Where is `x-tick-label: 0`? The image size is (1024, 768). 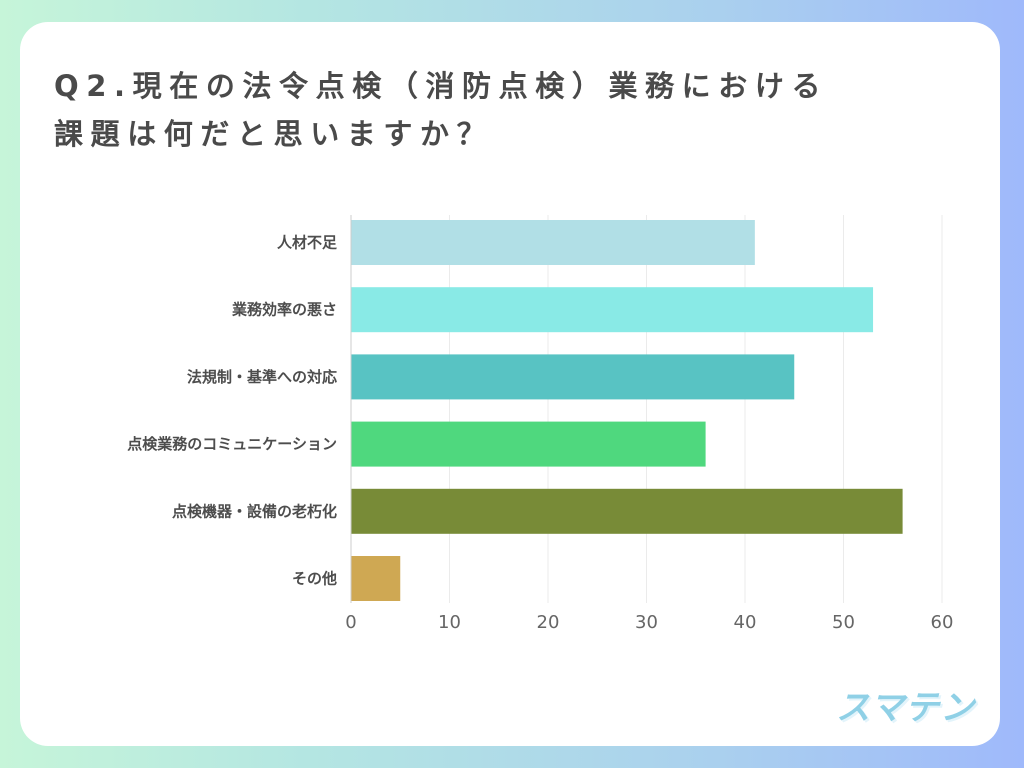 x-tick-label: 0 is located at coordinates (350, 622).